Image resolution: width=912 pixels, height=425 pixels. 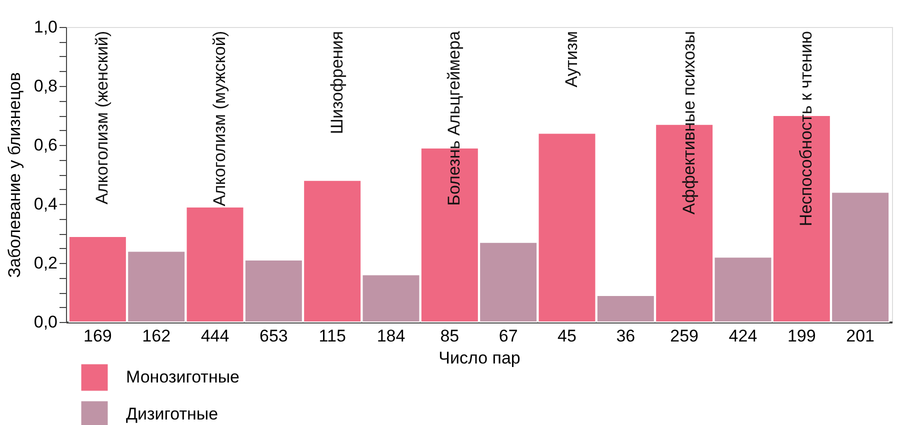 I want to click on x-tick-label: 653, so click(x=273, y=336).